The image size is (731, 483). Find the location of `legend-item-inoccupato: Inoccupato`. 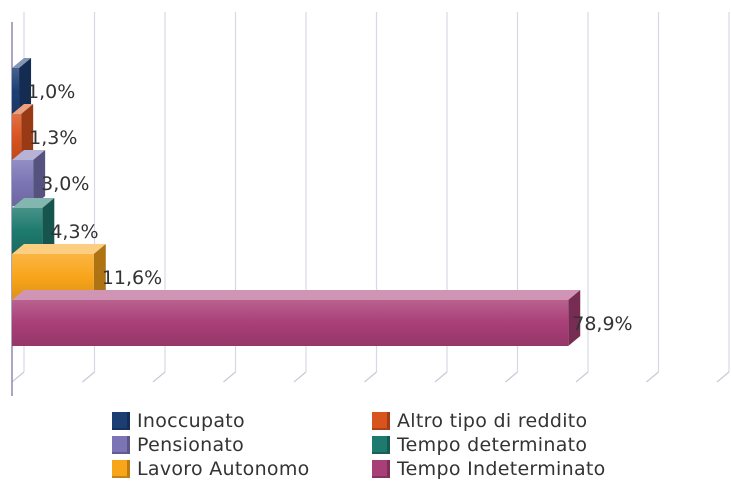

legend-item-inoccupato: Inoccupato is located at coordinates (178, 421).